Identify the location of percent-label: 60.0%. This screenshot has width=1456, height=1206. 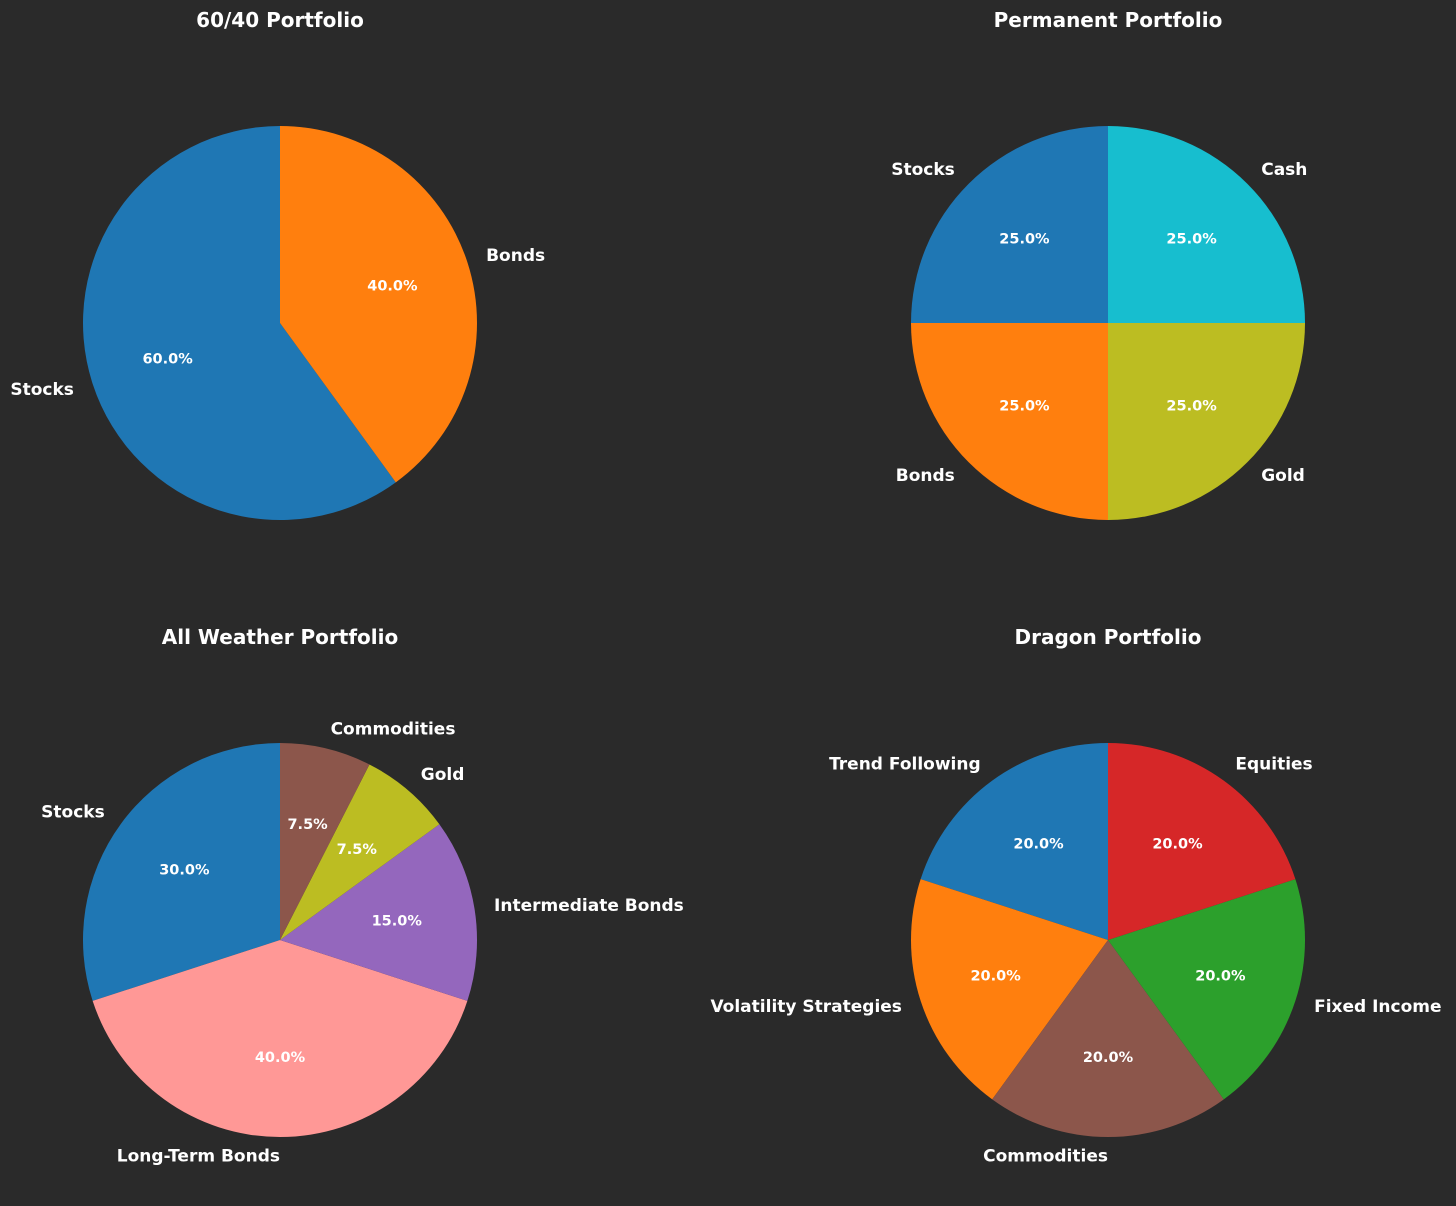
(167, 360).